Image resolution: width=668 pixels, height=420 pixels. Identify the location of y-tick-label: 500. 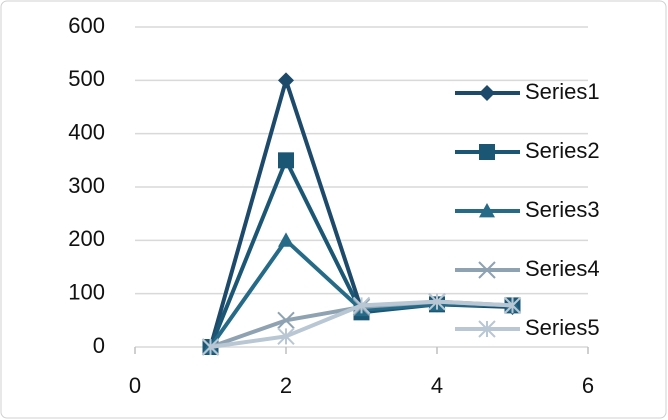
(86, 78).